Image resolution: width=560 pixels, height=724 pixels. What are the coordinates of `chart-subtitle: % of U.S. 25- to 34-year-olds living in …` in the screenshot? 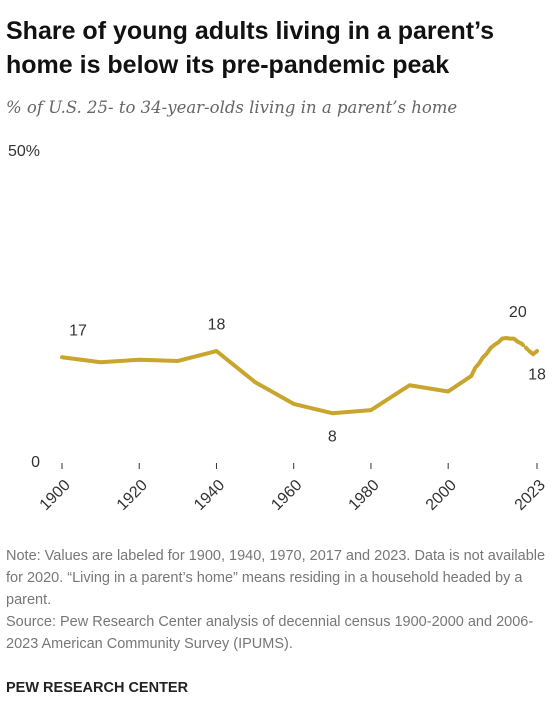 It's located at (232, 107).